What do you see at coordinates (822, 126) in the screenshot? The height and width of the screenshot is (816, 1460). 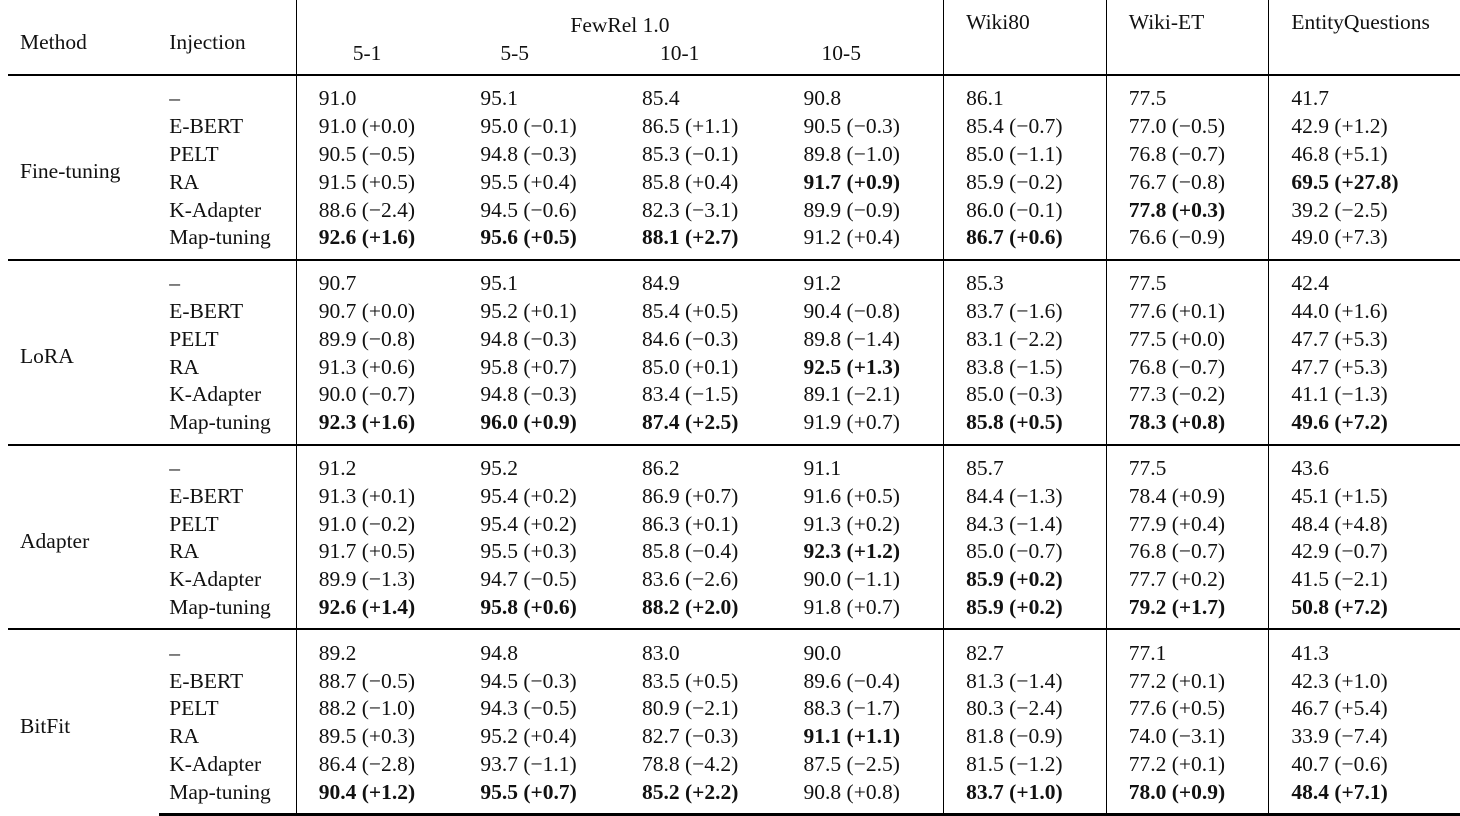 I see `cell-value: 90.5` at bounding box center [822, 126].